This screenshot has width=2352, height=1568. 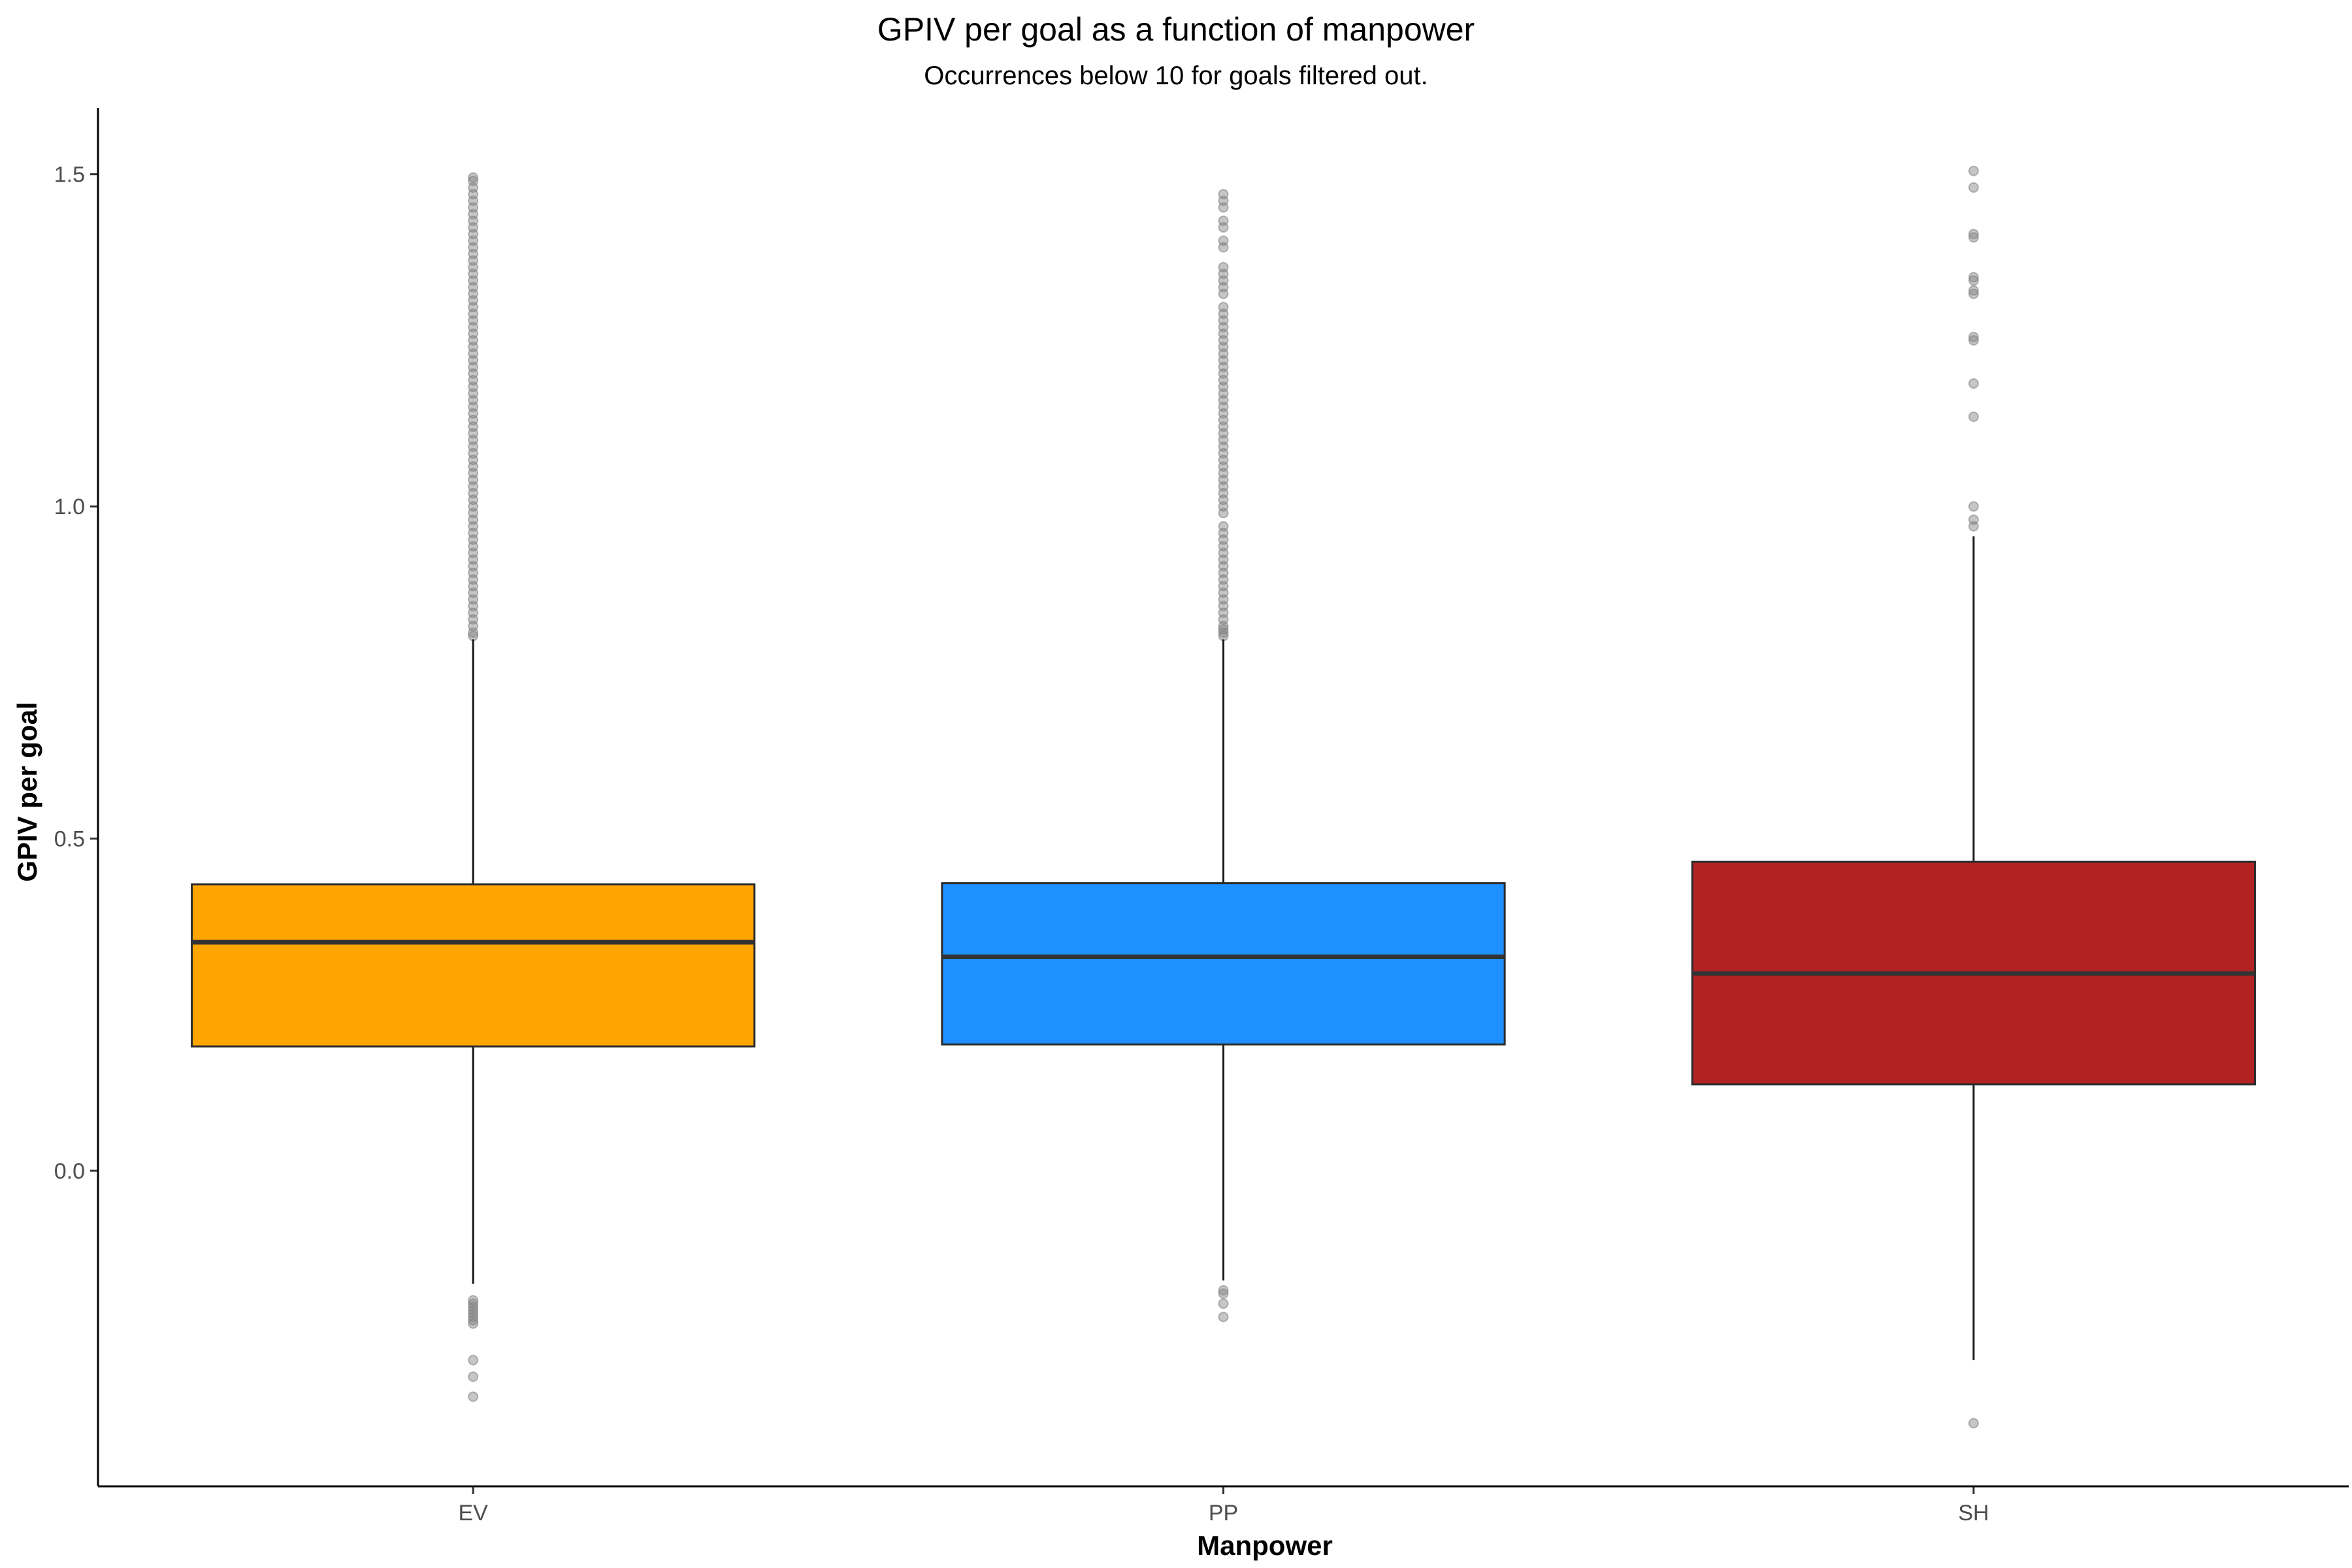 What do you see at coordinates (1223, 1513) in the screenshot?
I see `x-tick-label: PP` at bounding box center [1223, 1513].